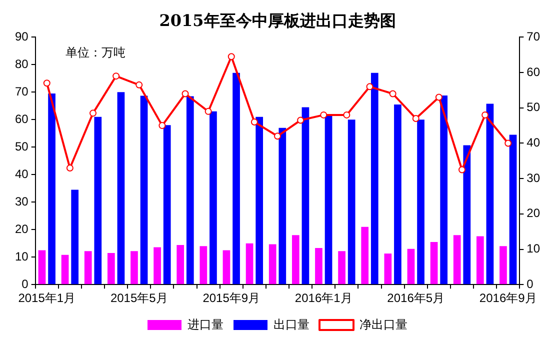 The image size is (555, 349). Describe the element at coordinates (21, 173) in the screenshot. I see `y-tick-label: 40` at that location.